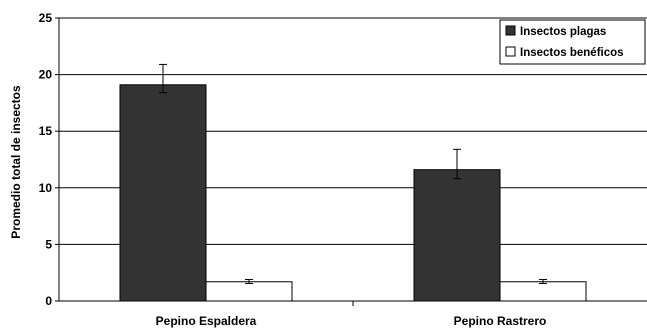 The height and width of the screenshot is (331, 647). I want to click on y-tick-label-25: 25, so click(46, 18).